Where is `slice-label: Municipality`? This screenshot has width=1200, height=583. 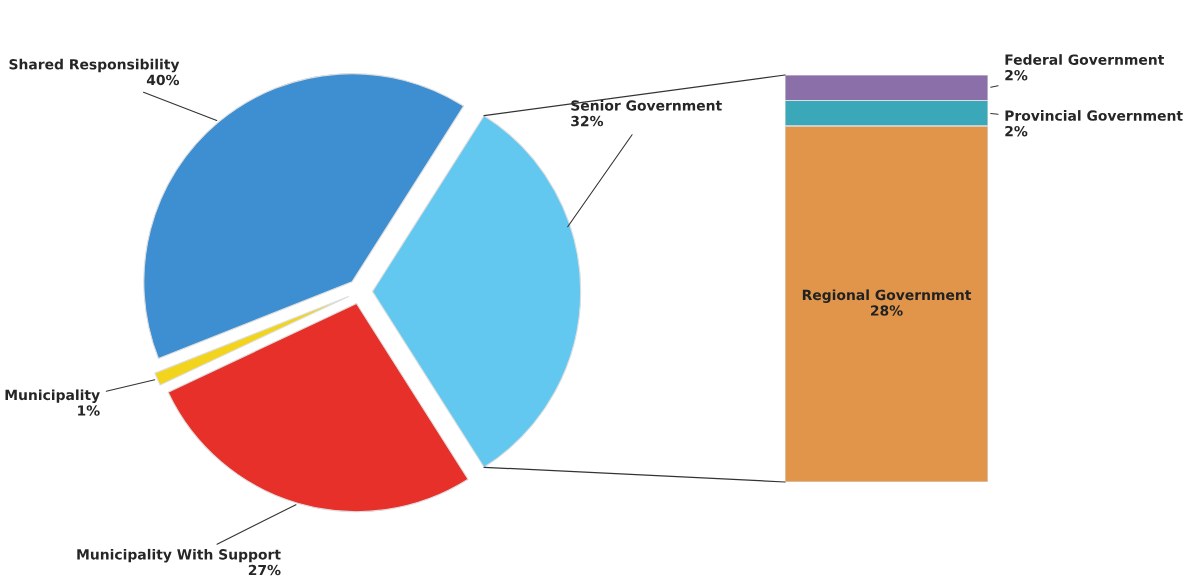 slice-label: Municipality is located at coordinates (52, 396).